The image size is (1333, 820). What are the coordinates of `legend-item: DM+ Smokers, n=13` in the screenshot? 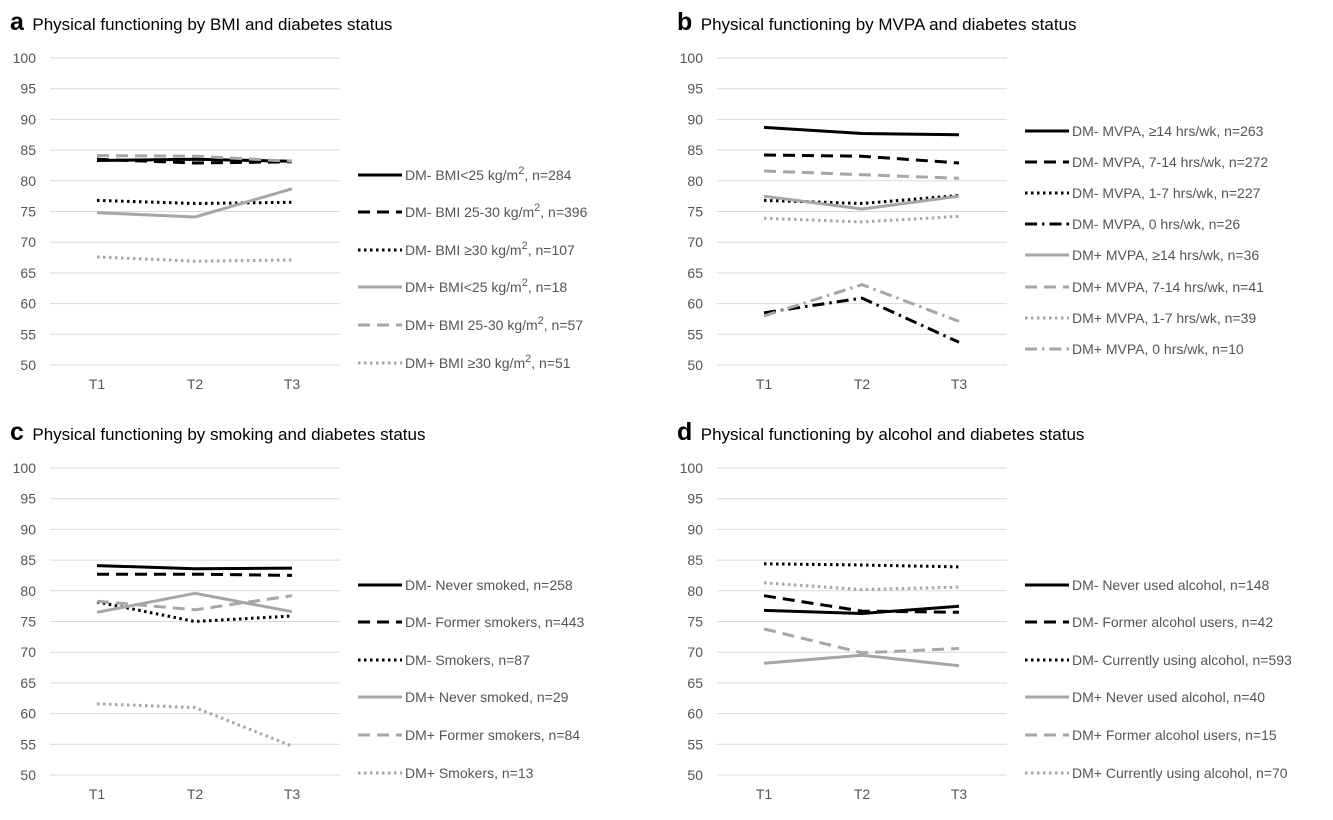 It's located at (446, 773).